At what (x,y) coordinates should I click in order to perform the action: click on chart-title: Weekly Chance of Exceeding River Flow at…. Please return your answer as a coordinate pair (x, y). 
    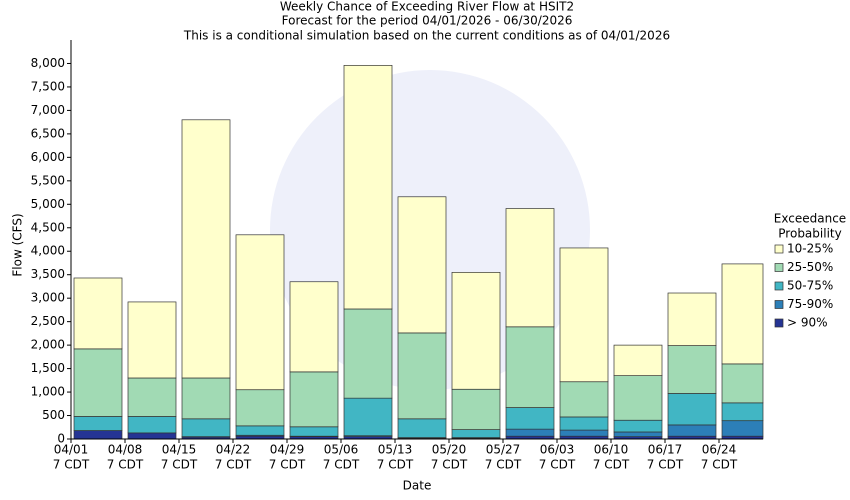
    Looking at the image, I should click on (427, 7).